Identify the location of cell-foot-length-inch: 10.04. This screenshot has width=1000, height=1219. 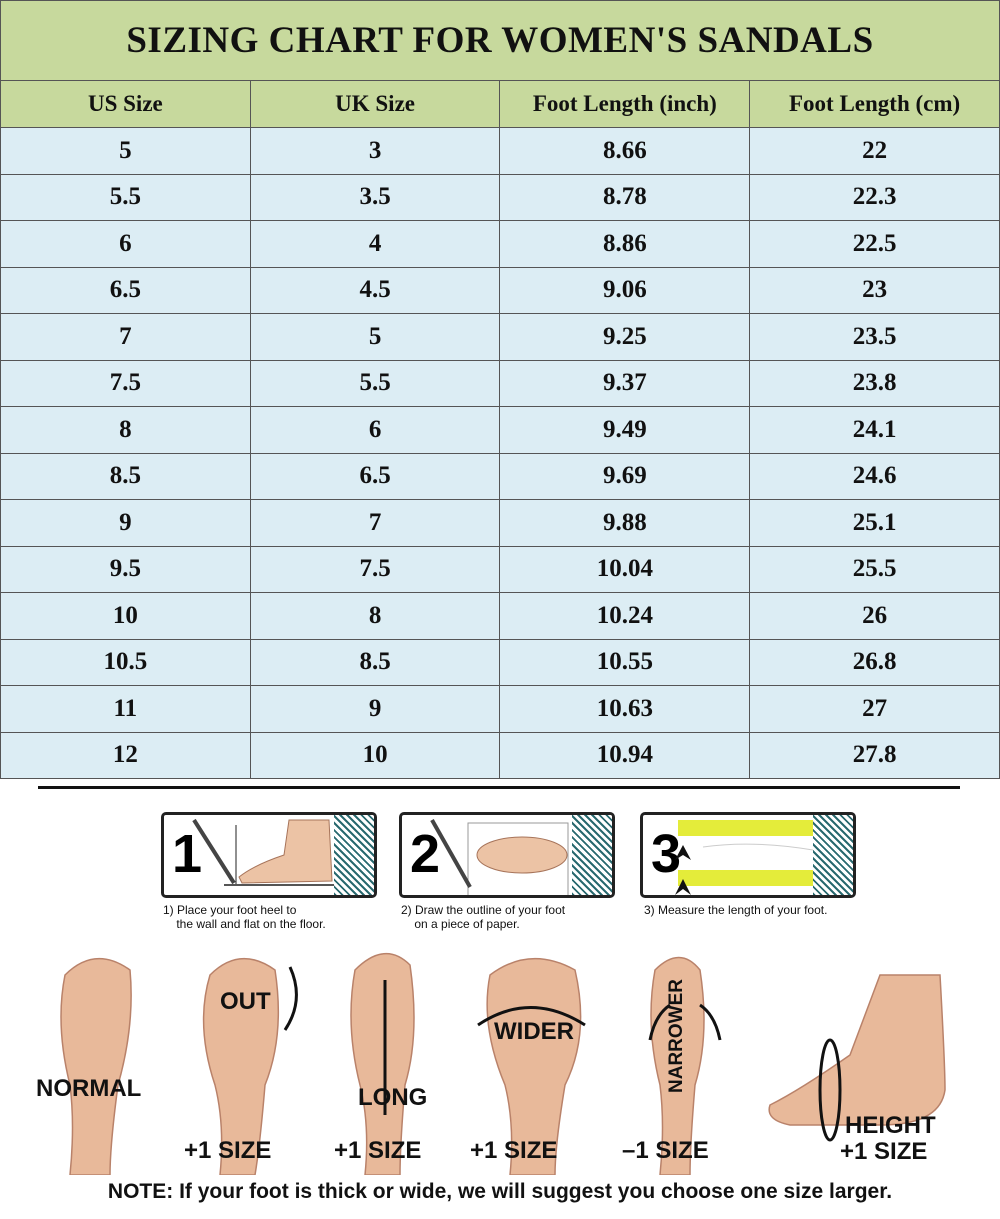
(625, 569).